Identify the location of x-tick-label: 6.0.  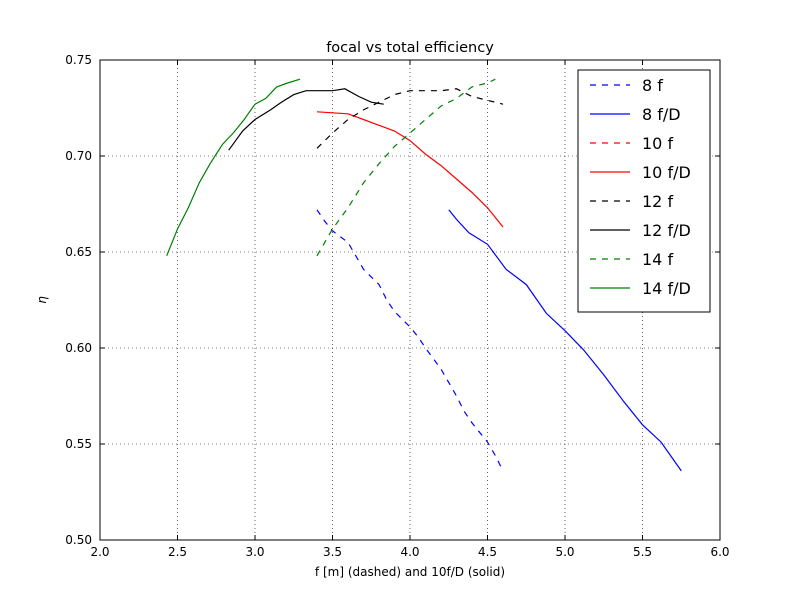
(719, 552).